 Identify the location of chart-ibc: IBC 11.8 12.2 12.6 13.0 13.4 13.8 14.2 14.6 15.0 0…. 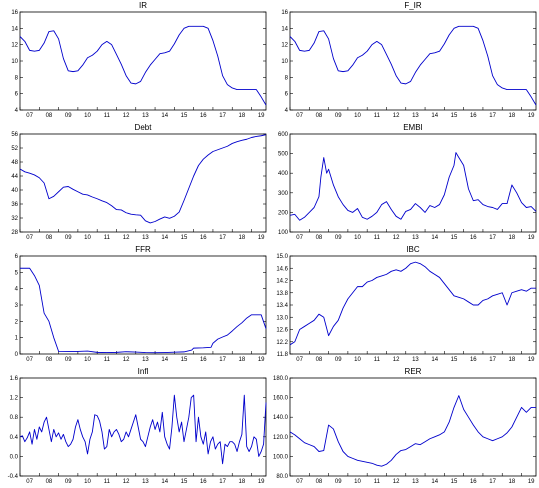
(404, 305).